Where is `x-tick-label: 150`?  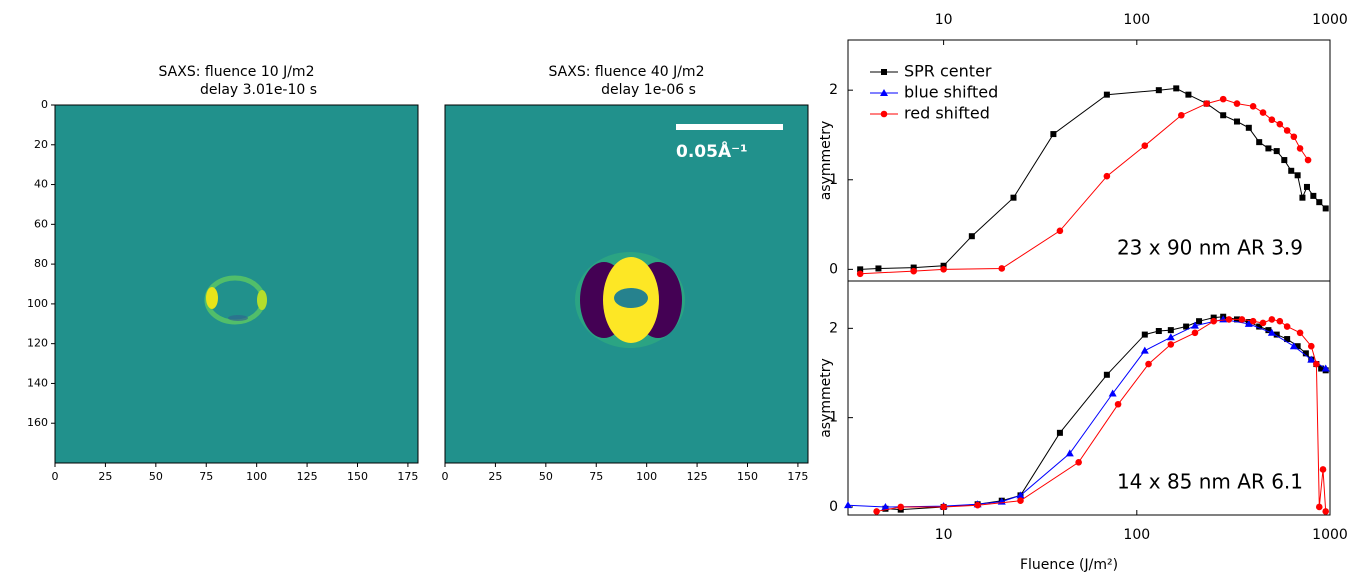 x-tick-label: 150 is located at coordinates (357, 476).